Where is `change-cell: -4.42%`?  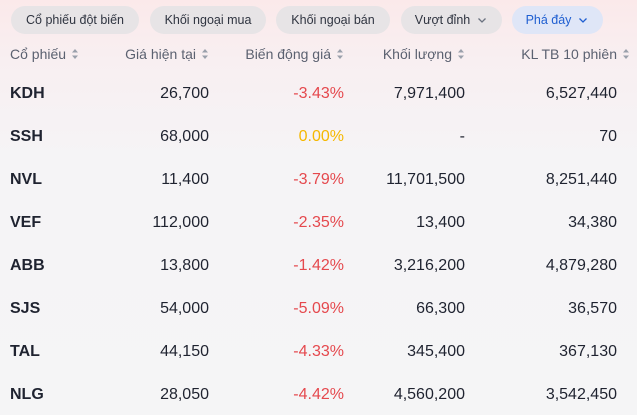 change-cell: -4.42% is located at coordinates (318, 394).